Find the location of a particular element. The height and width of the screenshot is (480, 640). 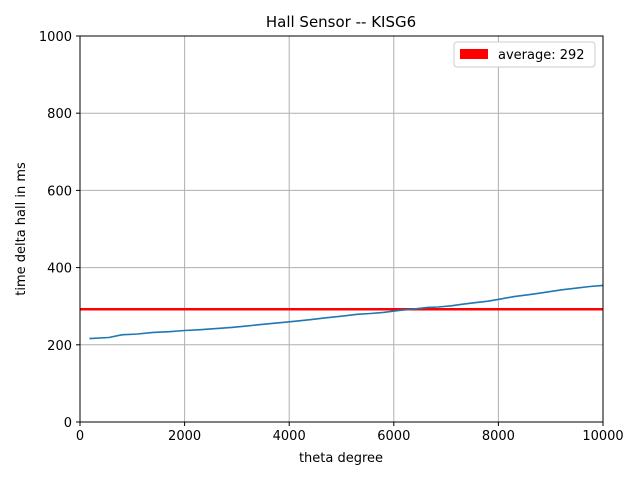

x-tick-label: 4000 is located at coordinates (289, 436).